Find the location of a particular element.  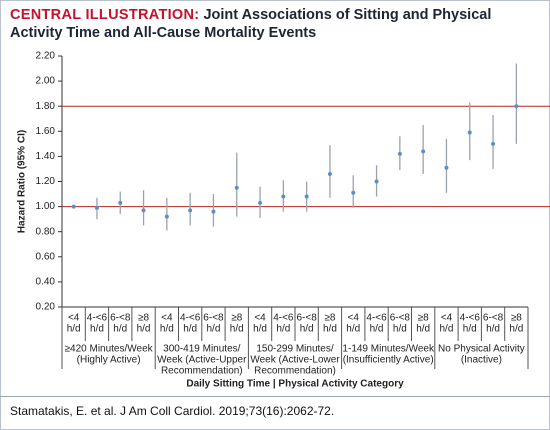

group-label: 1-149 Minutes/Week is located at coordinates (388, 349).